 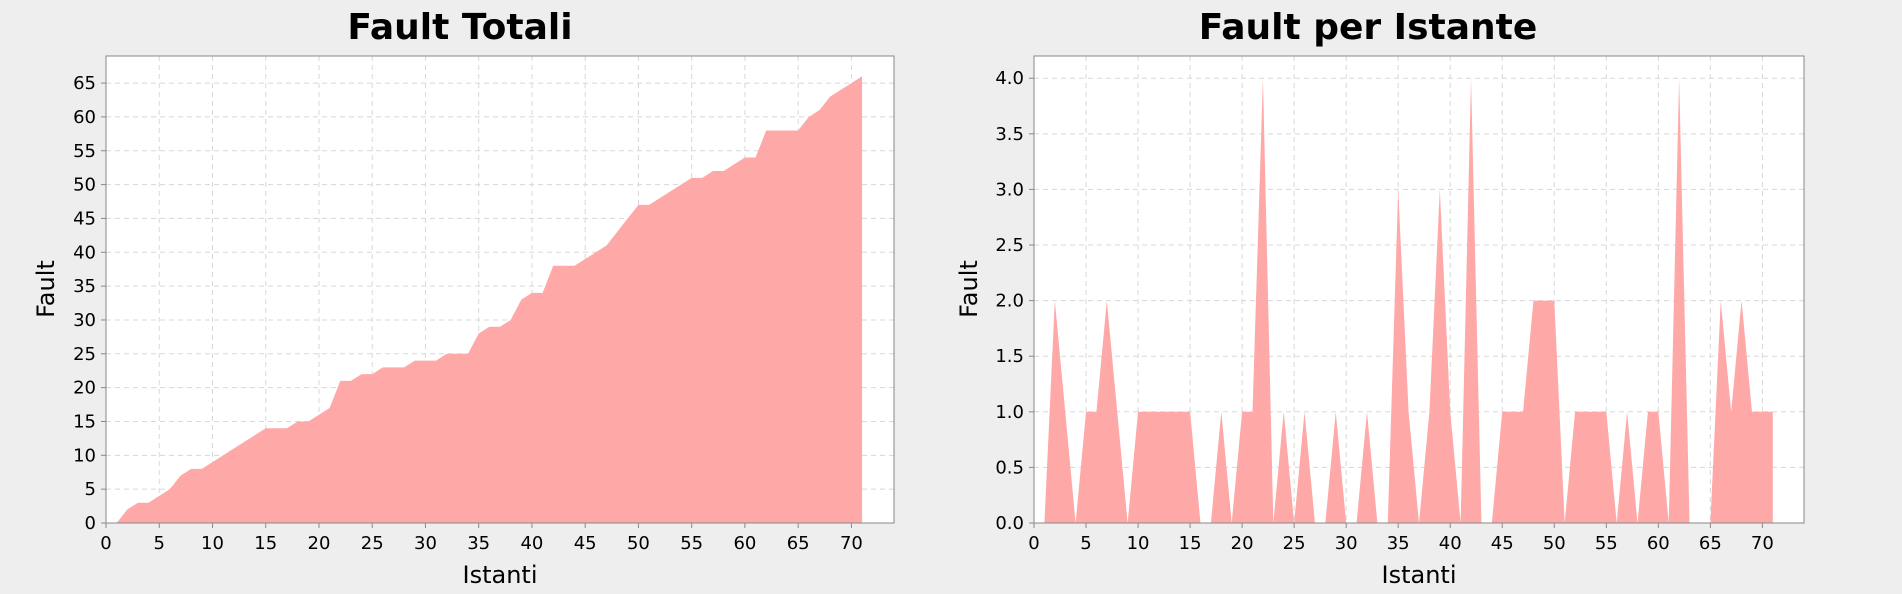 What do you see at coordinates (459, 27) in the screenshot?
I see `chart-title: Fault Totali` at bounding box center [459, 27].